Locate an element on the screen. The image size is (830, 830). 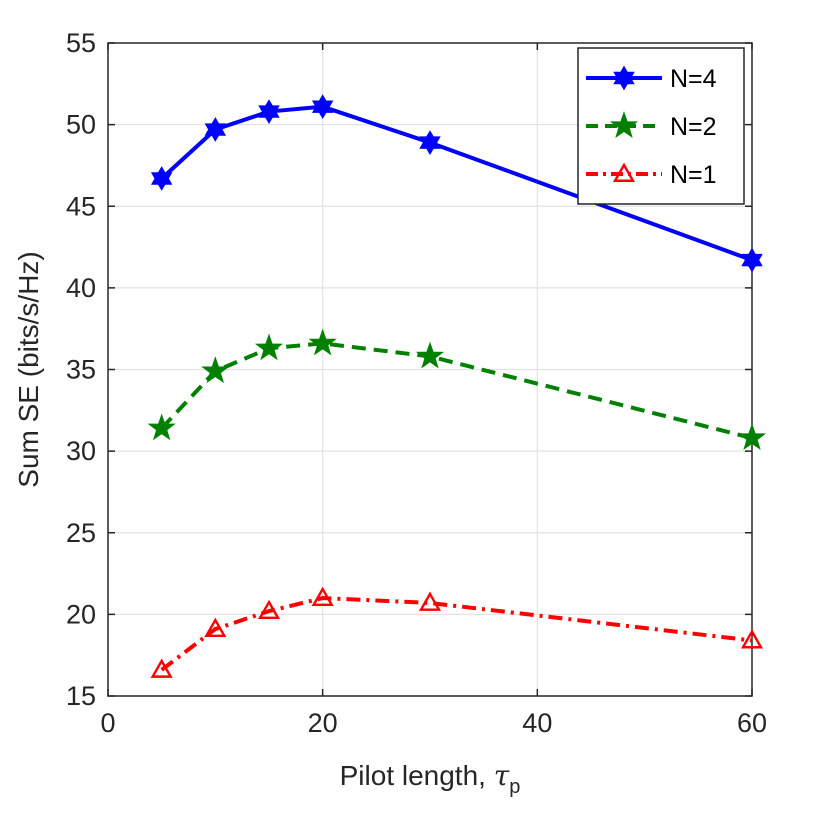
legend-entry-n-2: N=2 is located at coordinates (651, 126).